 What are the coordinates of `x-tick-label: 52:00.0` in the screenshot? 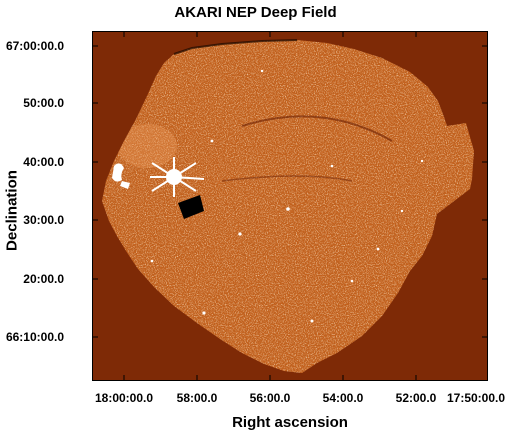 It's located at (416, 398).